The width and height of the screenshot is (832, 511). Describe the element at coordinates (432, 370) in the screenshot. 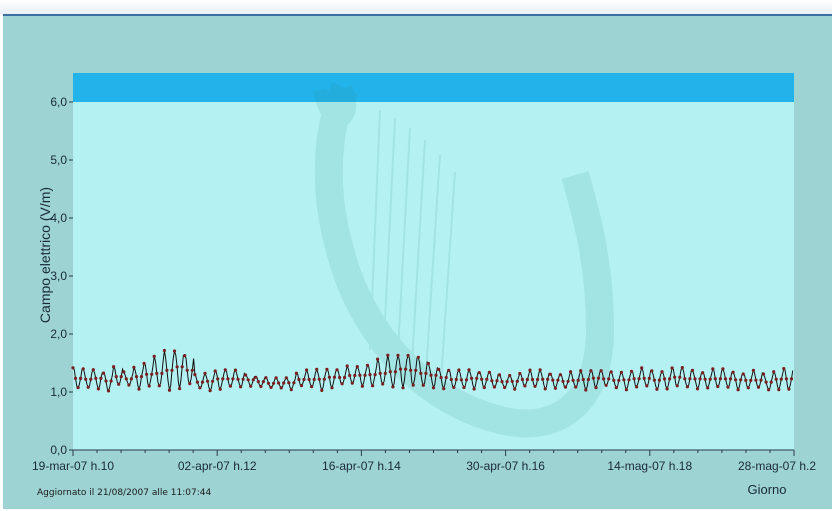

I see `series-markers` at that location.